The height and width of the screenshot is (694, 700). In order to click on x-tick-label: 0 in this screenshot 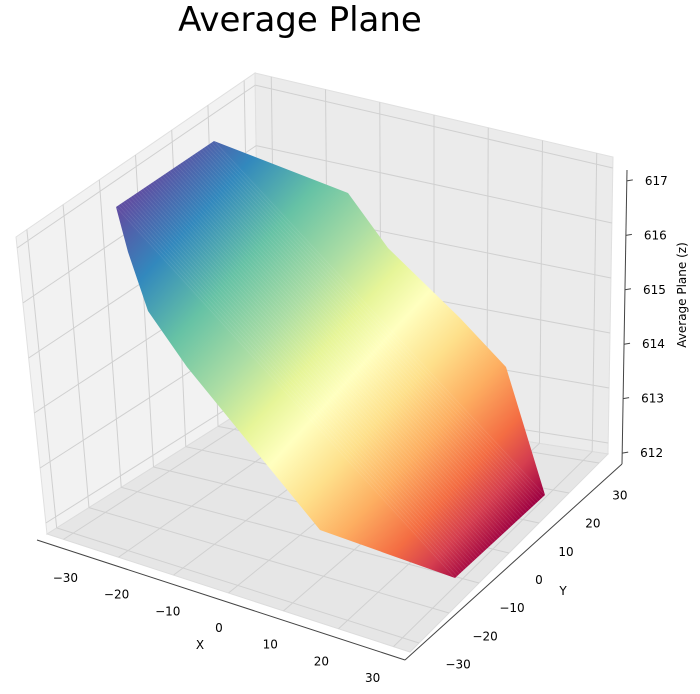, I will do `click(219, 628)`.